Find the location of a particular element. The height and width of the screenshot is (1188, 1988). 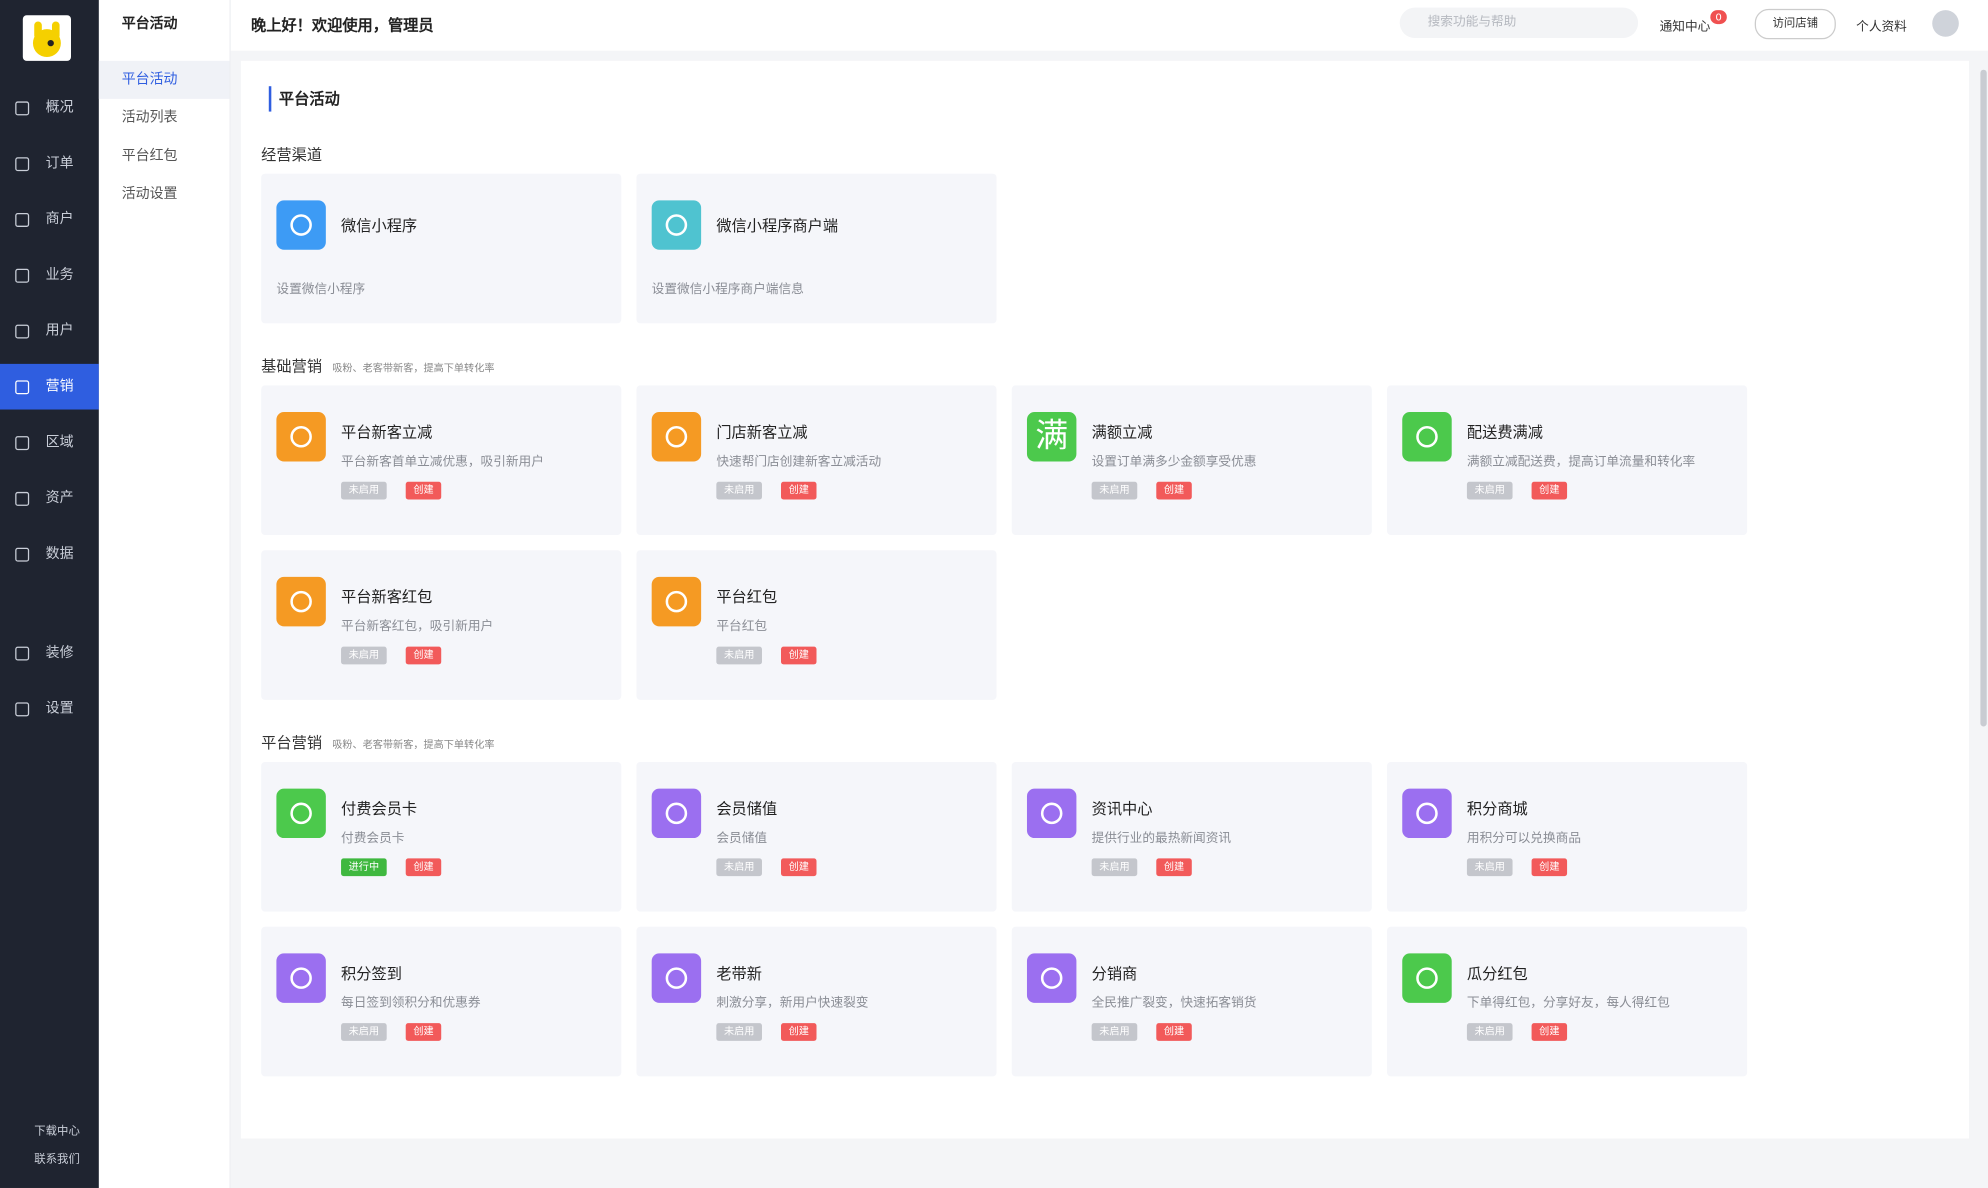

profile-link: 个人资料 is located at coordinates (1881, 27).